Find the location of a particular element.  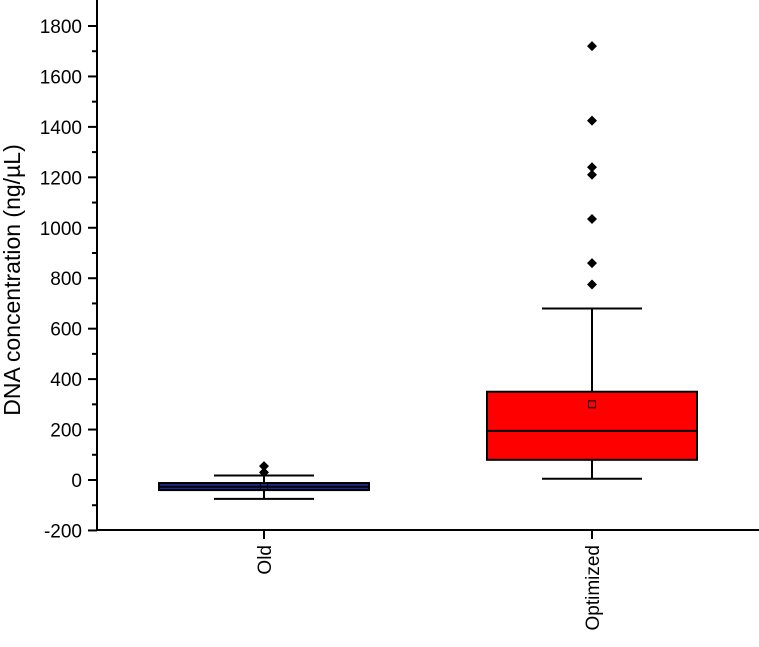

y-axis-title: DNA concentration (ng/µL) is located at coordinates (12, 280).